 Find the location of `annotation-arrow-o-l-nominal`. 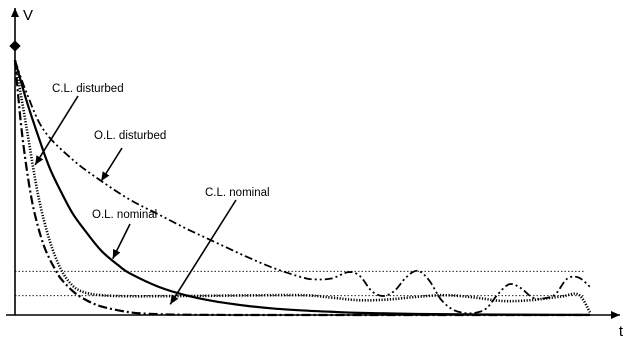

annotation-arrow-o-l-nominal is located at coordinates (121, 241).